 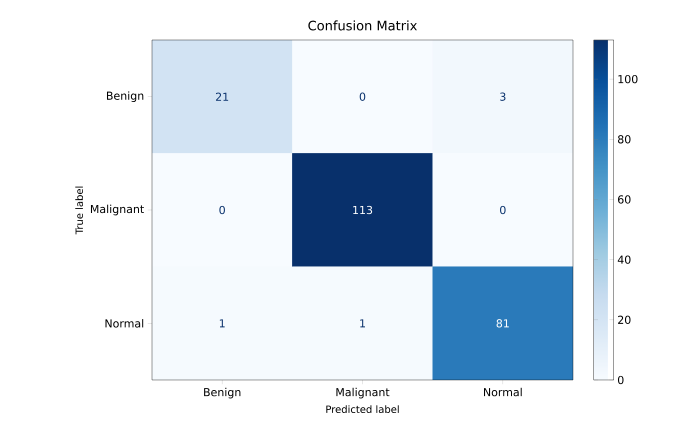 What do you see at coordinates (624, 139) in the screenshot?
I see `color-bar-label: 80` at bounding box center [624, 139].